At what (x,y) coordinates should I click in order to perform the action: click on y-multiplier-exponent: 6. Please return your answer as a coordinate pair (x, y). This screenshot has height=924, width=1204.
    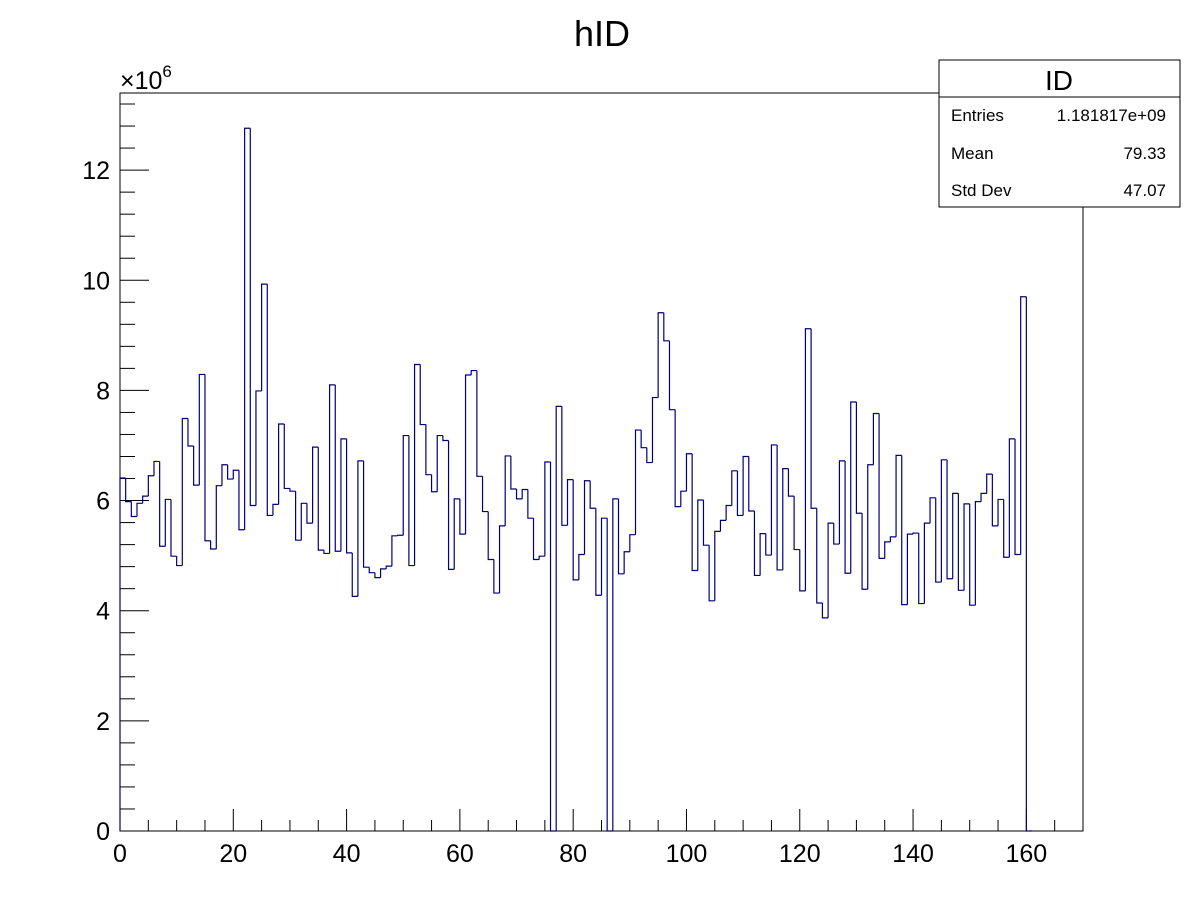
    Looking at the image, I should click on (166, 71).